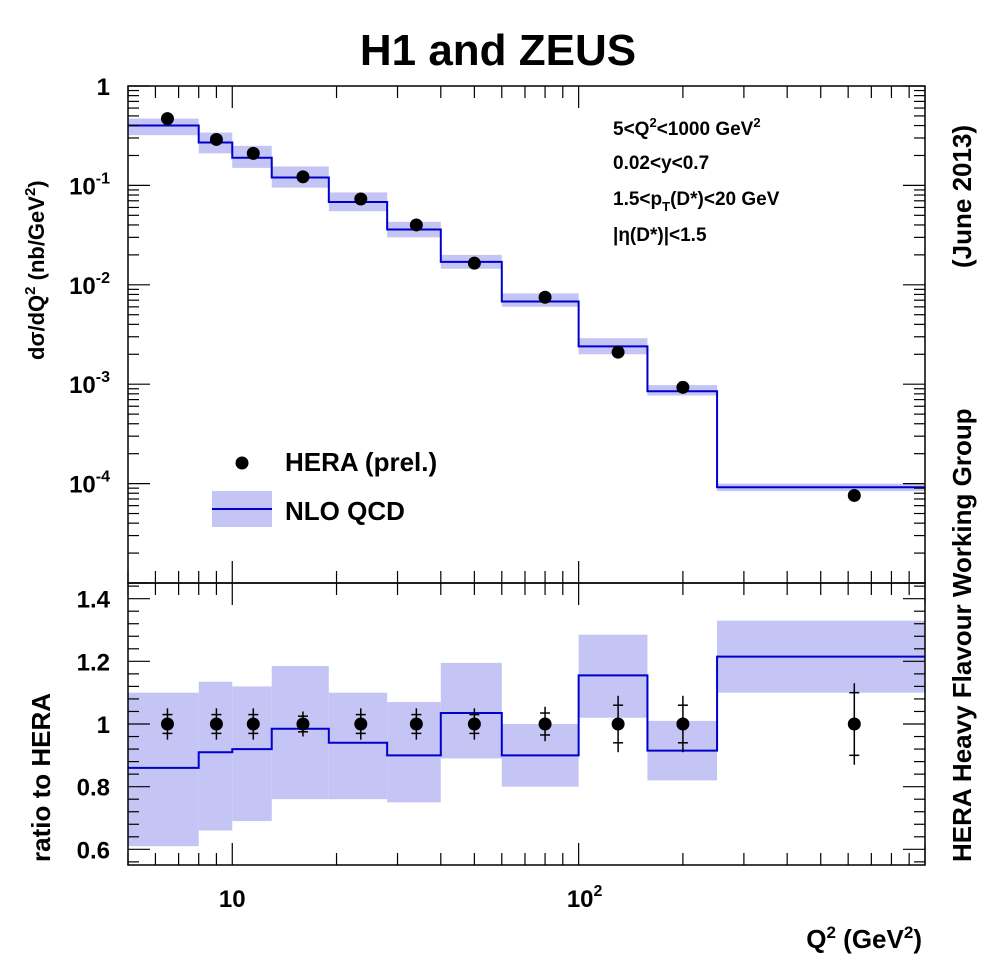 This screenshot has height=972, width=996. Describe the element at coordinates (89, 484) in the screenshot. I see `y-tick-label: 10⁻⁴` at that location.